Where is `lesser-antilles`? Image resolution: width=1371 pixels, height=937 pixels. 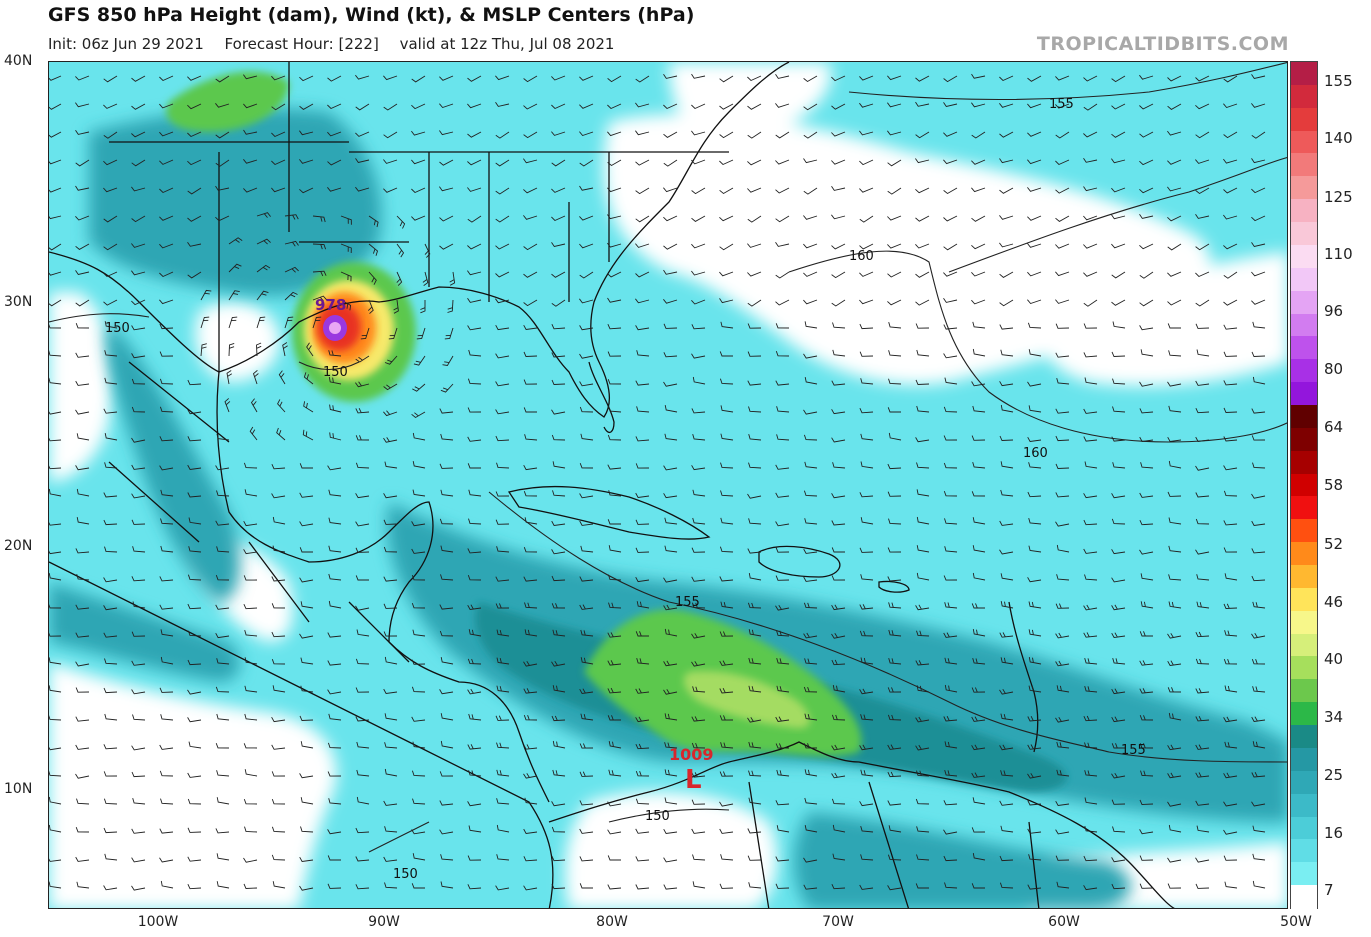
lesser-antilles is located at coordinates (1023, 677).